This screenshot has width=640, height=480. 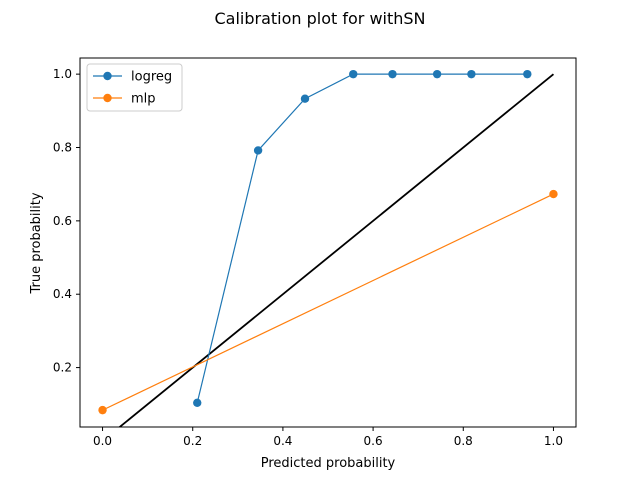 I want to click on x-tick-label: 0.8, so click(x=463, y=441).